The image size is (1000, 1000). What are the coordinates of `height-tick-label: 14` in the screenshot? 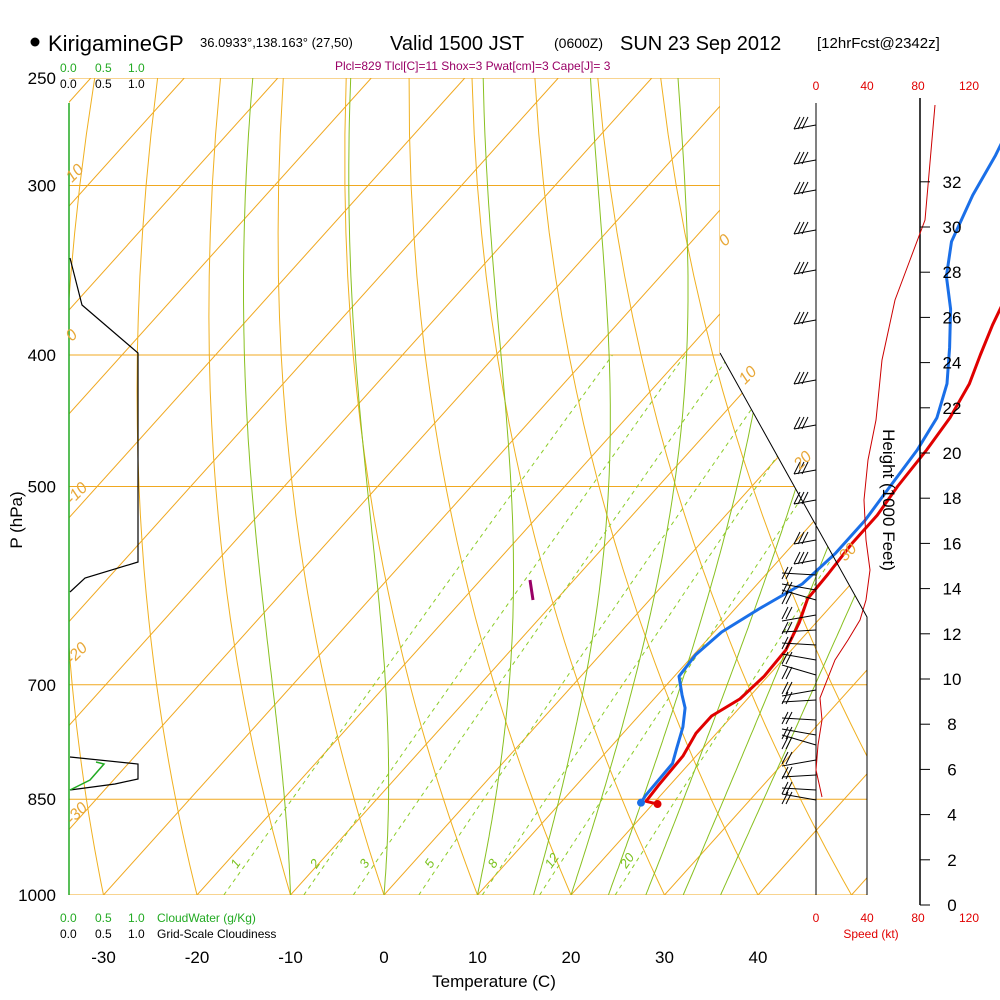 It's located at (952, 589).